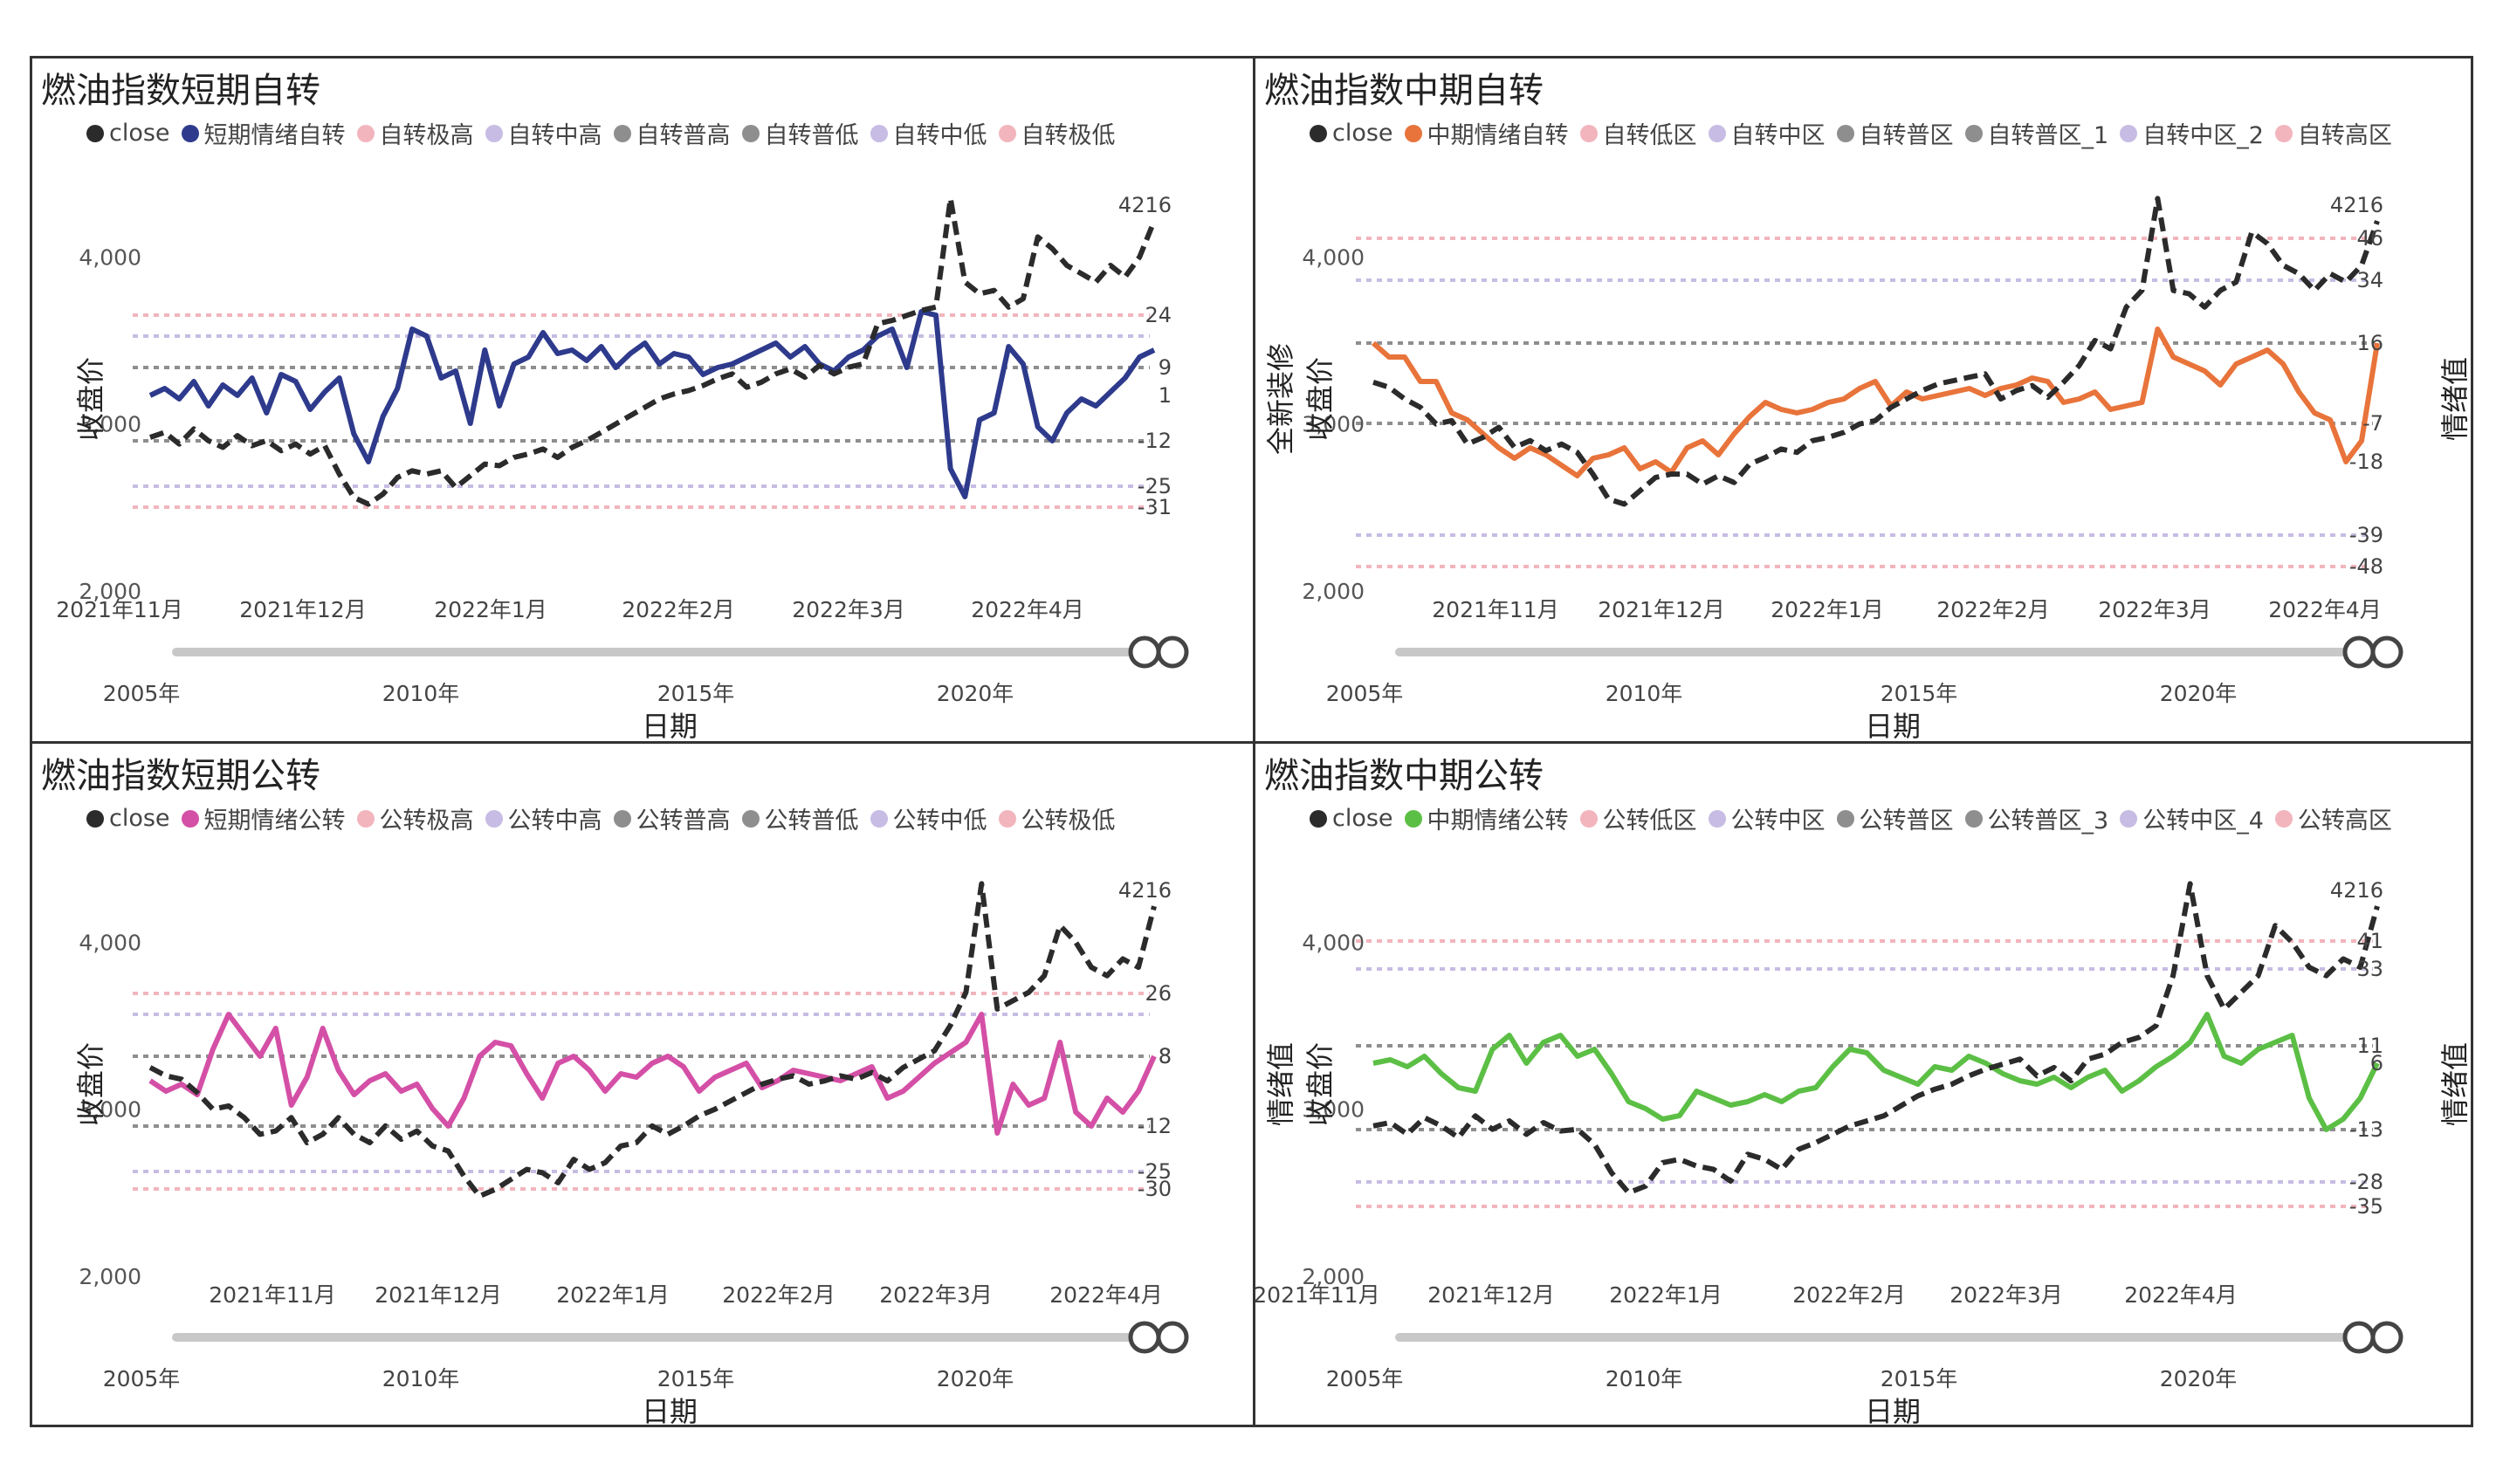 Image resolution: width=2503 pixels, height=1484 pixels. I want to click on slider-year-label: 2020年, so click(2199, 1379).